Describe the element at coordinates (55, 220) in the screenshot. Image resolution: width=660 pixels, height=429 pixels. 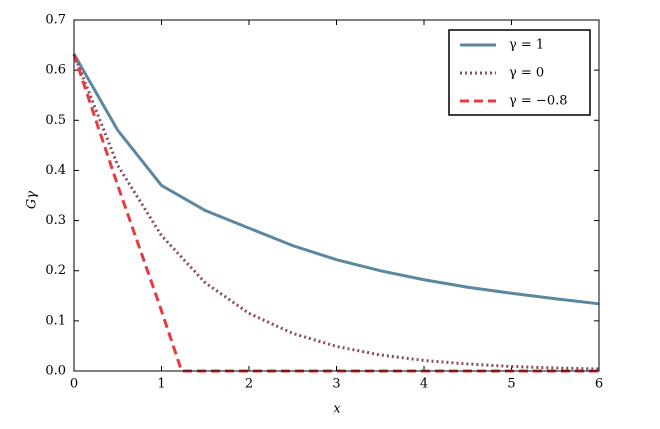
I see `y-tick-label: 0.3` at that location.